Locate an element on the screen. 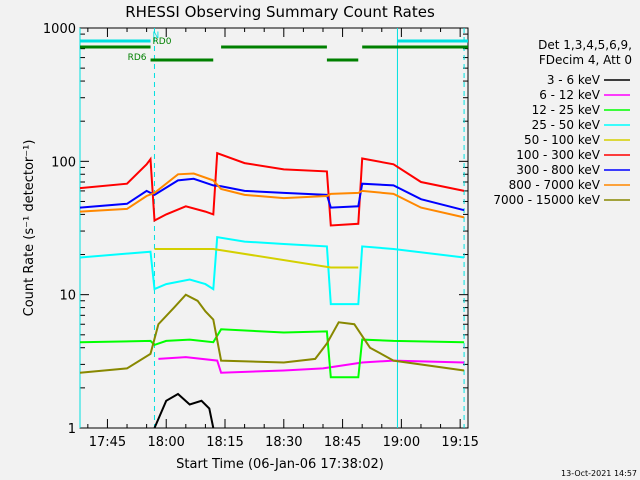  legend-item-label: 12 - 25 keV is located at coordinates (566, 110).